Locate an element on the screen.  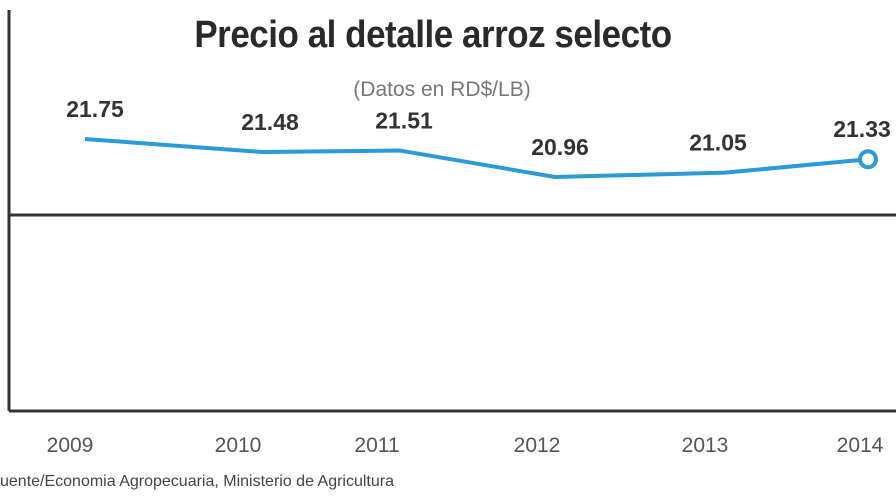
chart-subtitle: (Datos en RD$/LB) is located at coordinates (442, 89).